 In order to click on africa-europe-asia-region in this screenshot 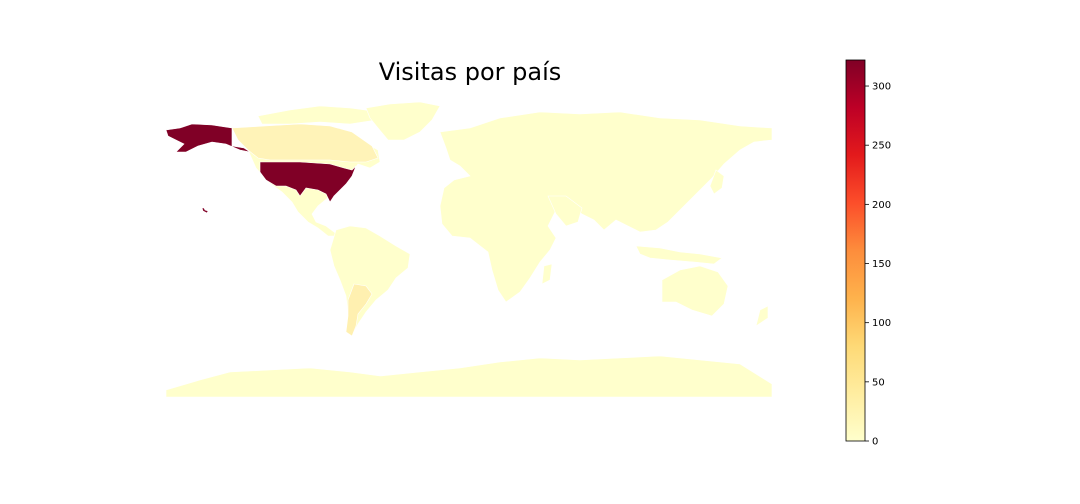, I will do `click(606, 207)`.